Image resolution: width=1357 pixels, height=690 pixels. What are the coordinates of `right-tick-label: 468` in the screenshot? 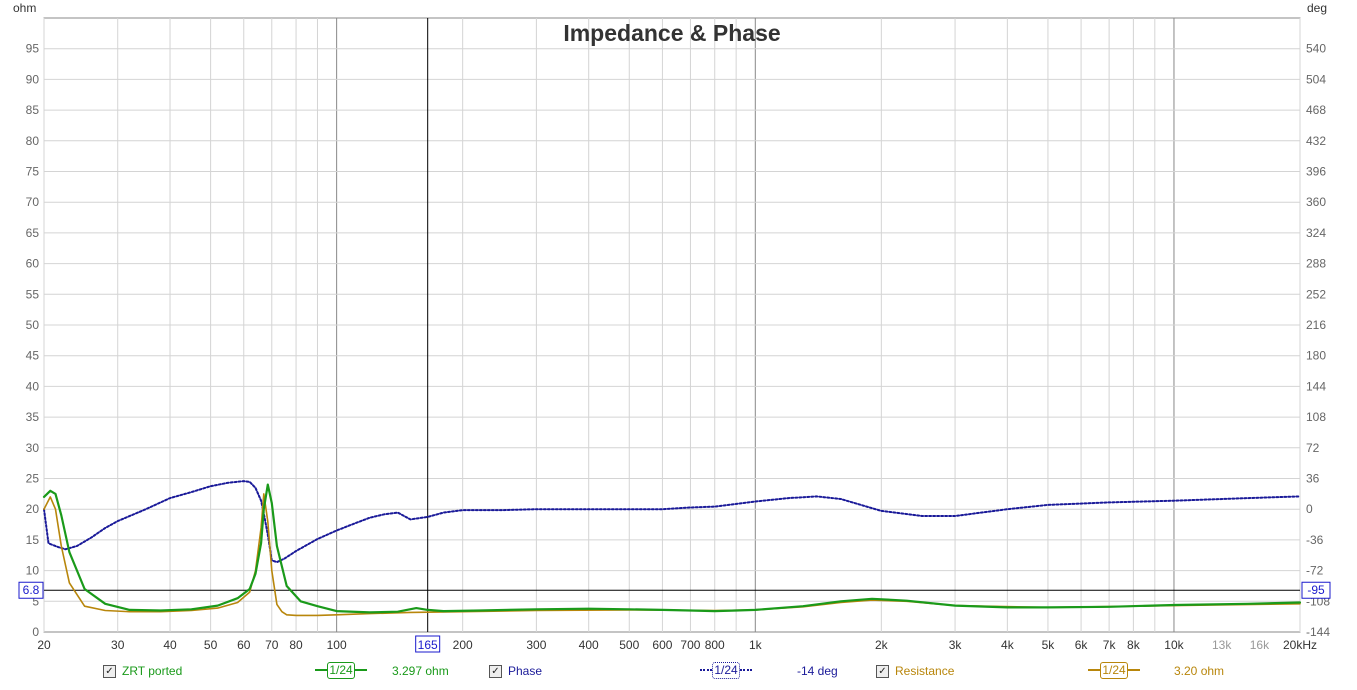 It's located at (1316, 110).